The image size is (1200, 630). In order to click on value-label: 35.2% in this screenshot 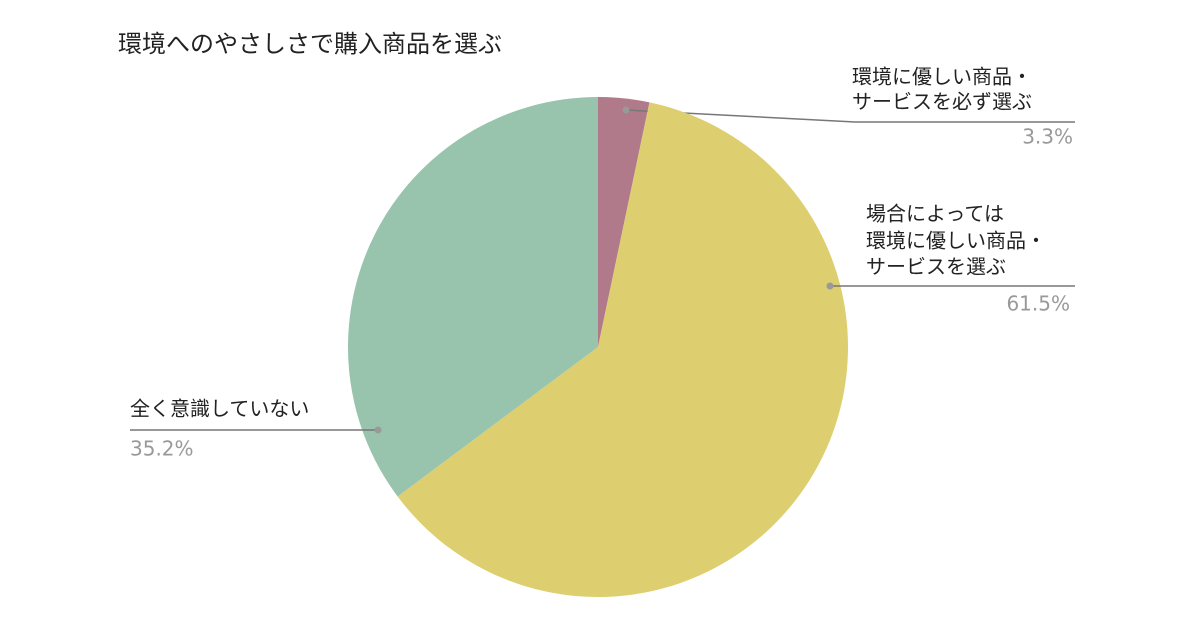, I will do `click(162, 449)`.